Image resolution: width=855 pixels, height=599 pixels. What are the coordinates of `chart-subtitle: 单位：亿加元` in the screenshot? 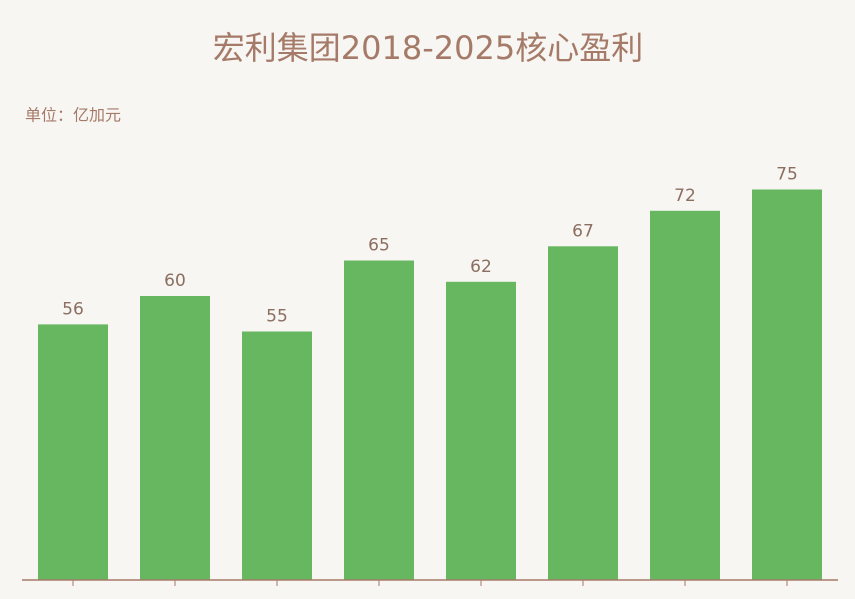 It's located at (73, 115).